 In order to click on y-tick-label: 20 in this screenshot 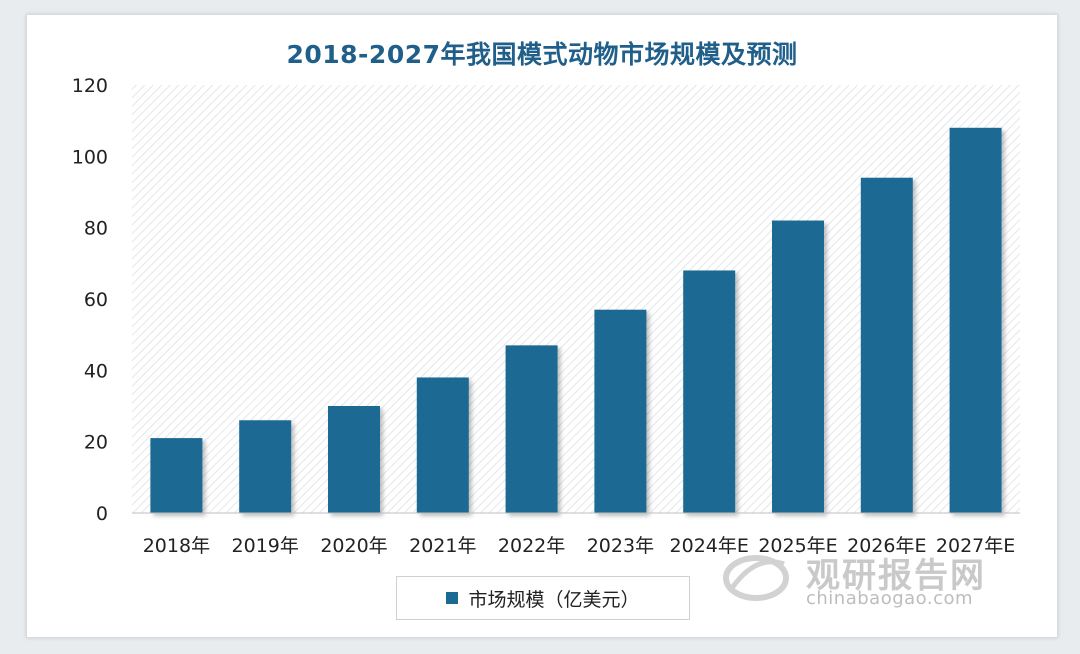, I will do `click(96, 443)`.